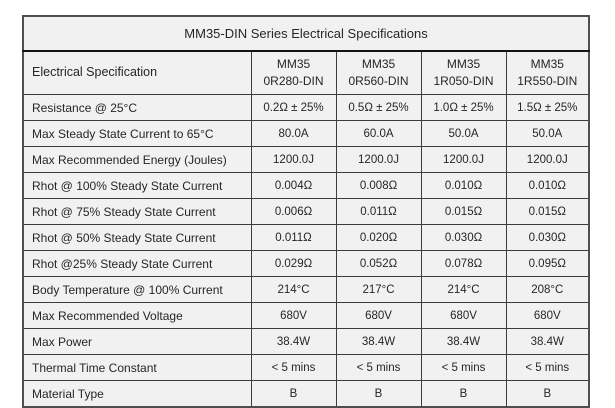 The image size is (615, 408). Describe the element at coordinates (463, 263) in the screenshot. I see `cell-value: 0.078Ω` at that location.